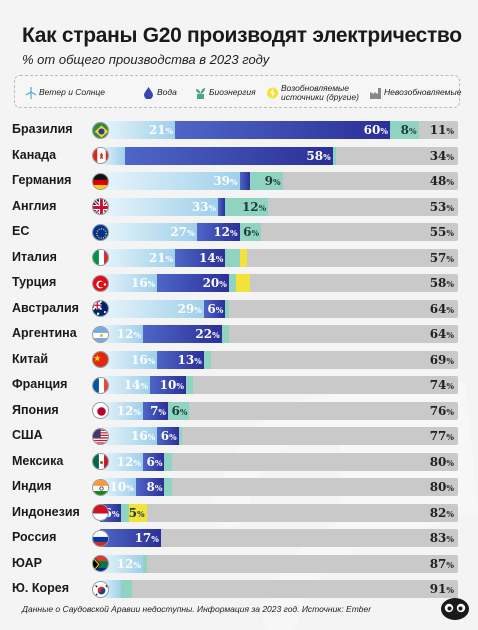  I want to click on legend-item-wind-solar: Ветер и Солнце, so click(65, 92).